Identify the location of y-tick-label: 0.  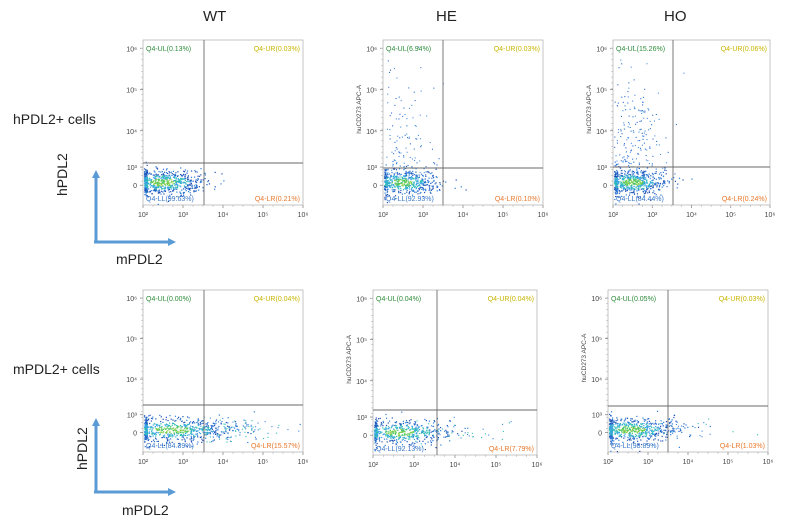
(600, 434).